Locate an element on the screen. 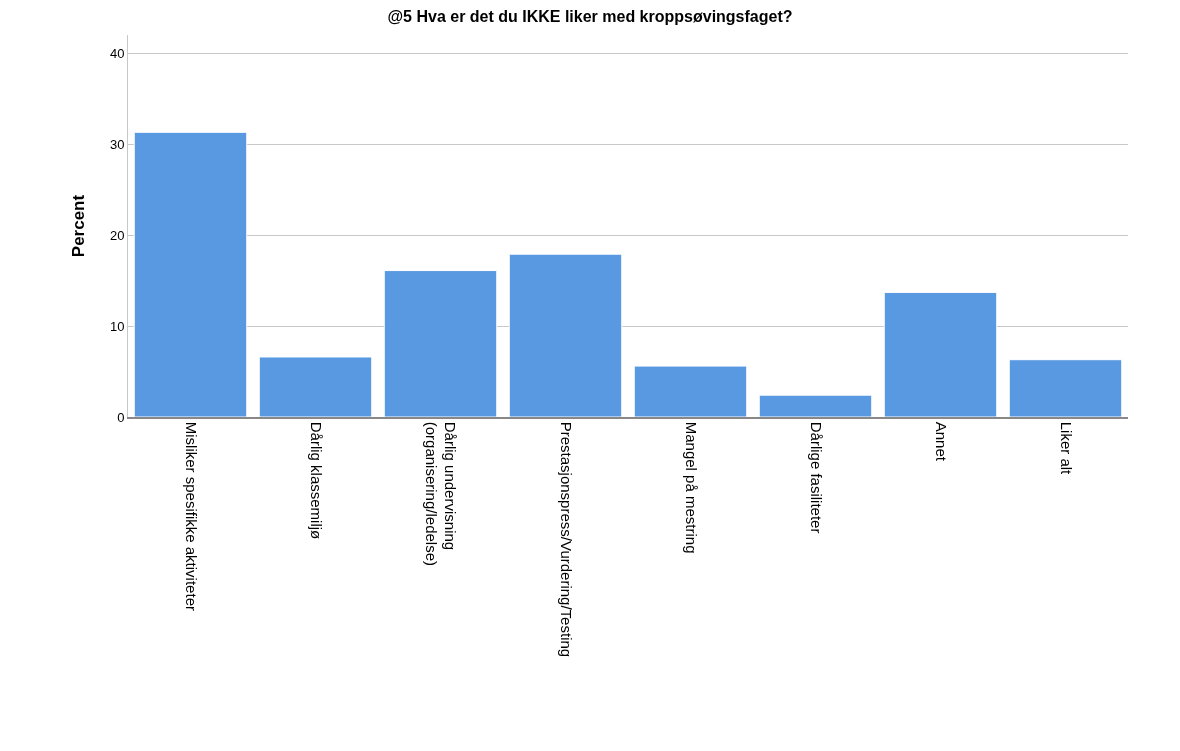 The image size is (1180, 751). x-tick-label: Prestasjonspress/Vurdering/Testing is located at coordinates (566, 539).